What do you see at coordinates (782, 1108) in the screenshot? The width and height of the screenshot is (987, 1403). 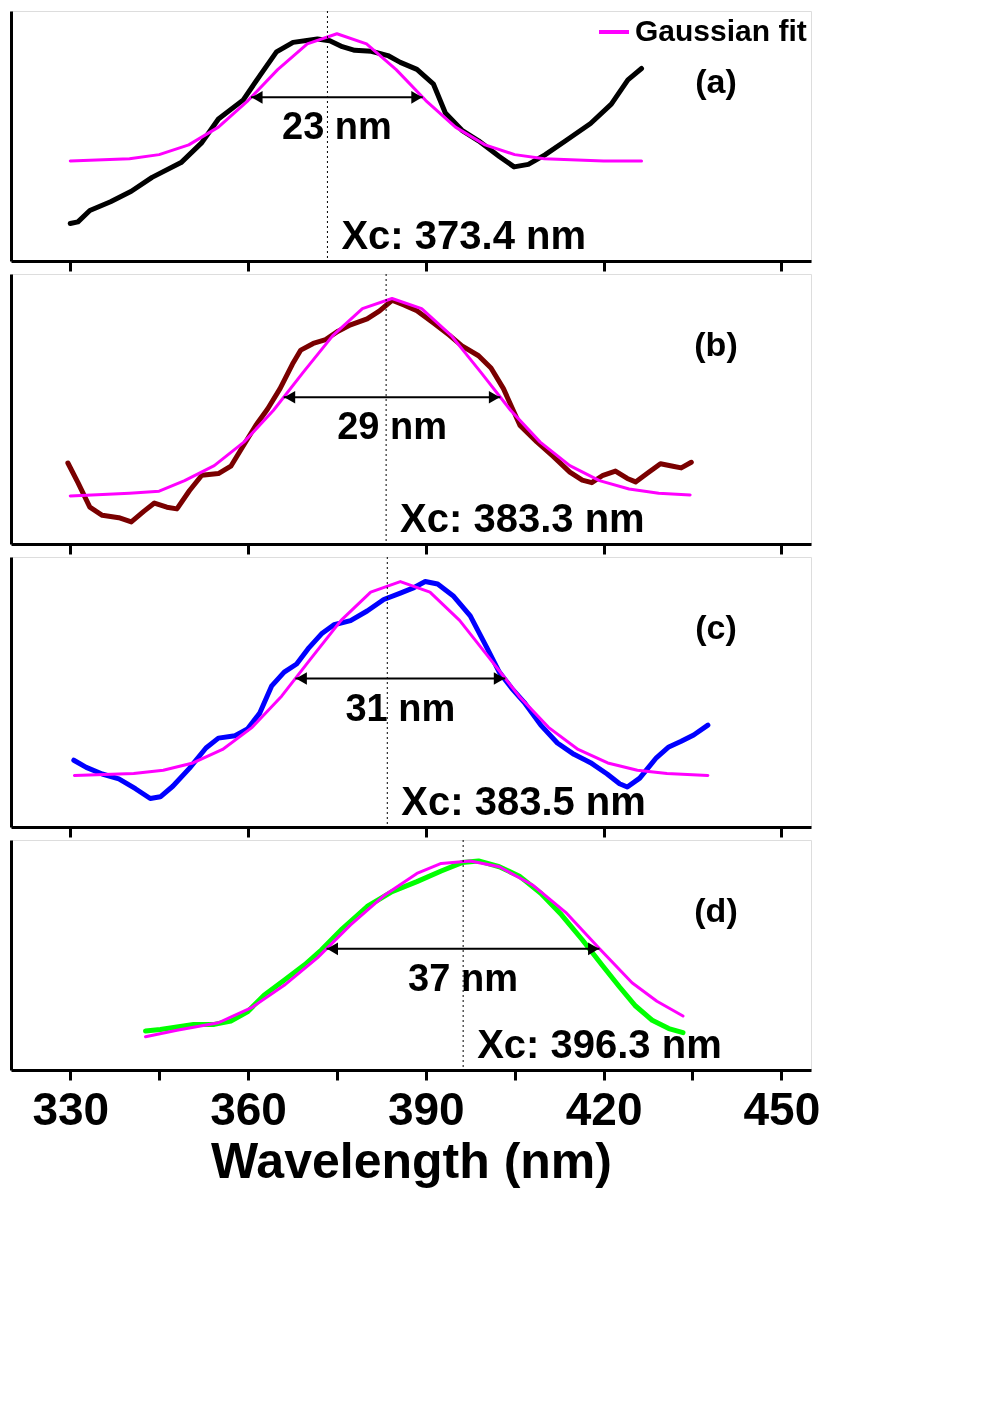 I see `x-tick-label: 450` at bounding box center [782, 1108].